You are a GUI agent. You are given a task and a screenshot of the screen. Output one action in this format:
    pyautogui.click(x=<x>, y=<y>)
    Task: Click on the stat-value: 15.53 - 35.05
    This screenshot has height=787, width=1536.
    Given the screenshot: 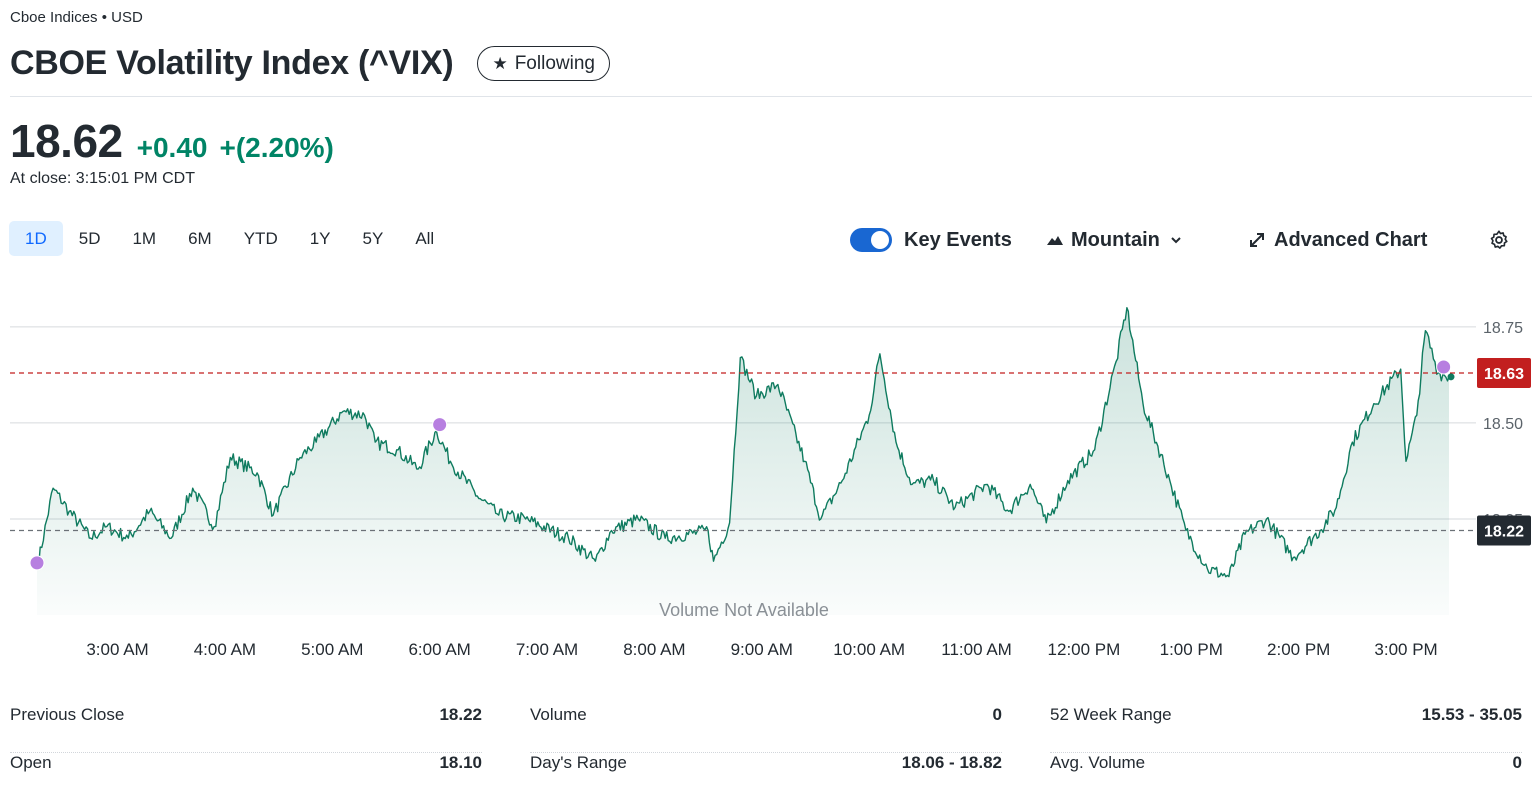 What is the action you would take?
    pyautogui.click(x=1471, y=714)
    